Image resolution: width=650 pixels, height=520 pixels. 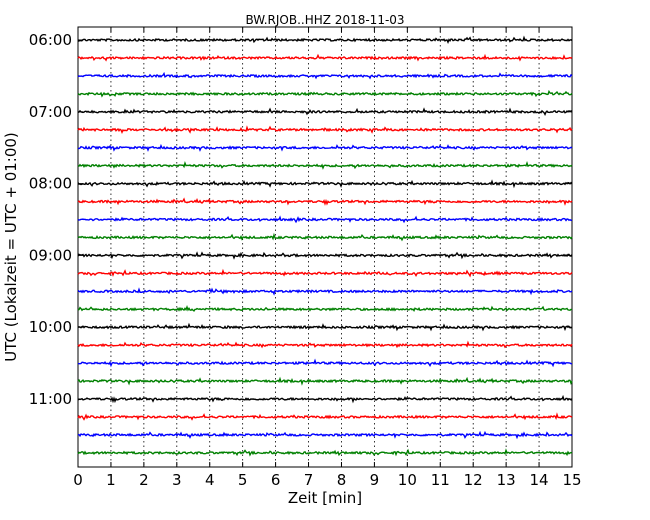 What do you see at coordinates (78, 480) in the screenshot?
I see `x-tick-label: 0` at bounding box center [78, 480].